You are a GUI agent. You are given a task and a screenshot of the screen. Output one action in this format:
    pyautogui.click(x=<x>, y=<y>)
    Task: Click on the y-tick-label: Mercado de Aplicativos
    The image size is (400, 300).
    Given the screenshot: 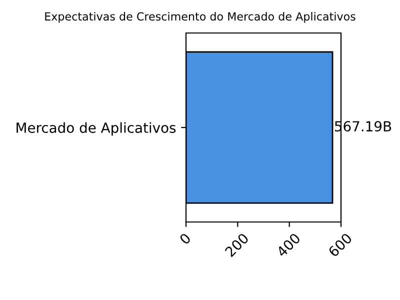 What is the action you would take?
    pyautogui.click(x=96, y=129)
    